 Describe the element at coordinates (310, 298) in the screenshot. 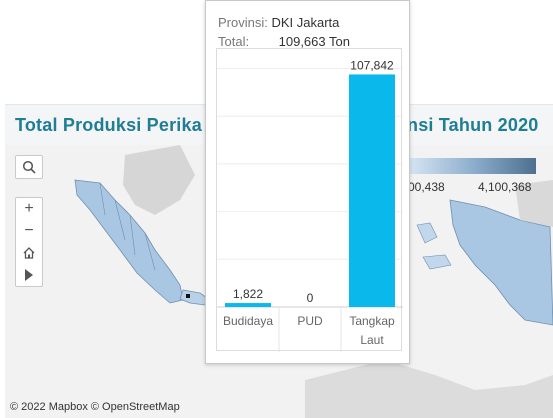

I see `bar-value-label: 0` at that location.